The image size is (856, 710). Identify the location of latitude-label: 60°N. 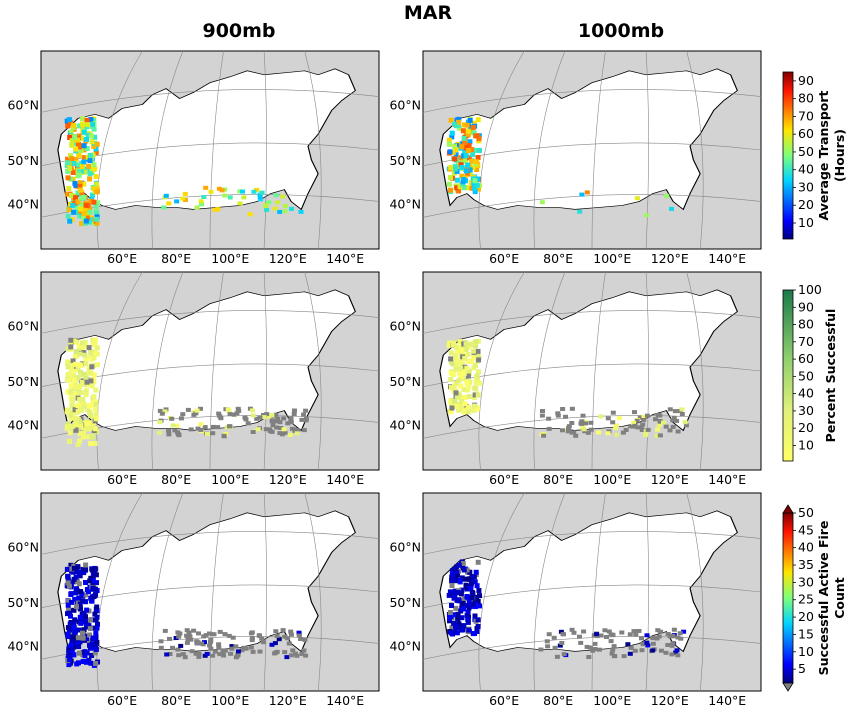
(23, 104).